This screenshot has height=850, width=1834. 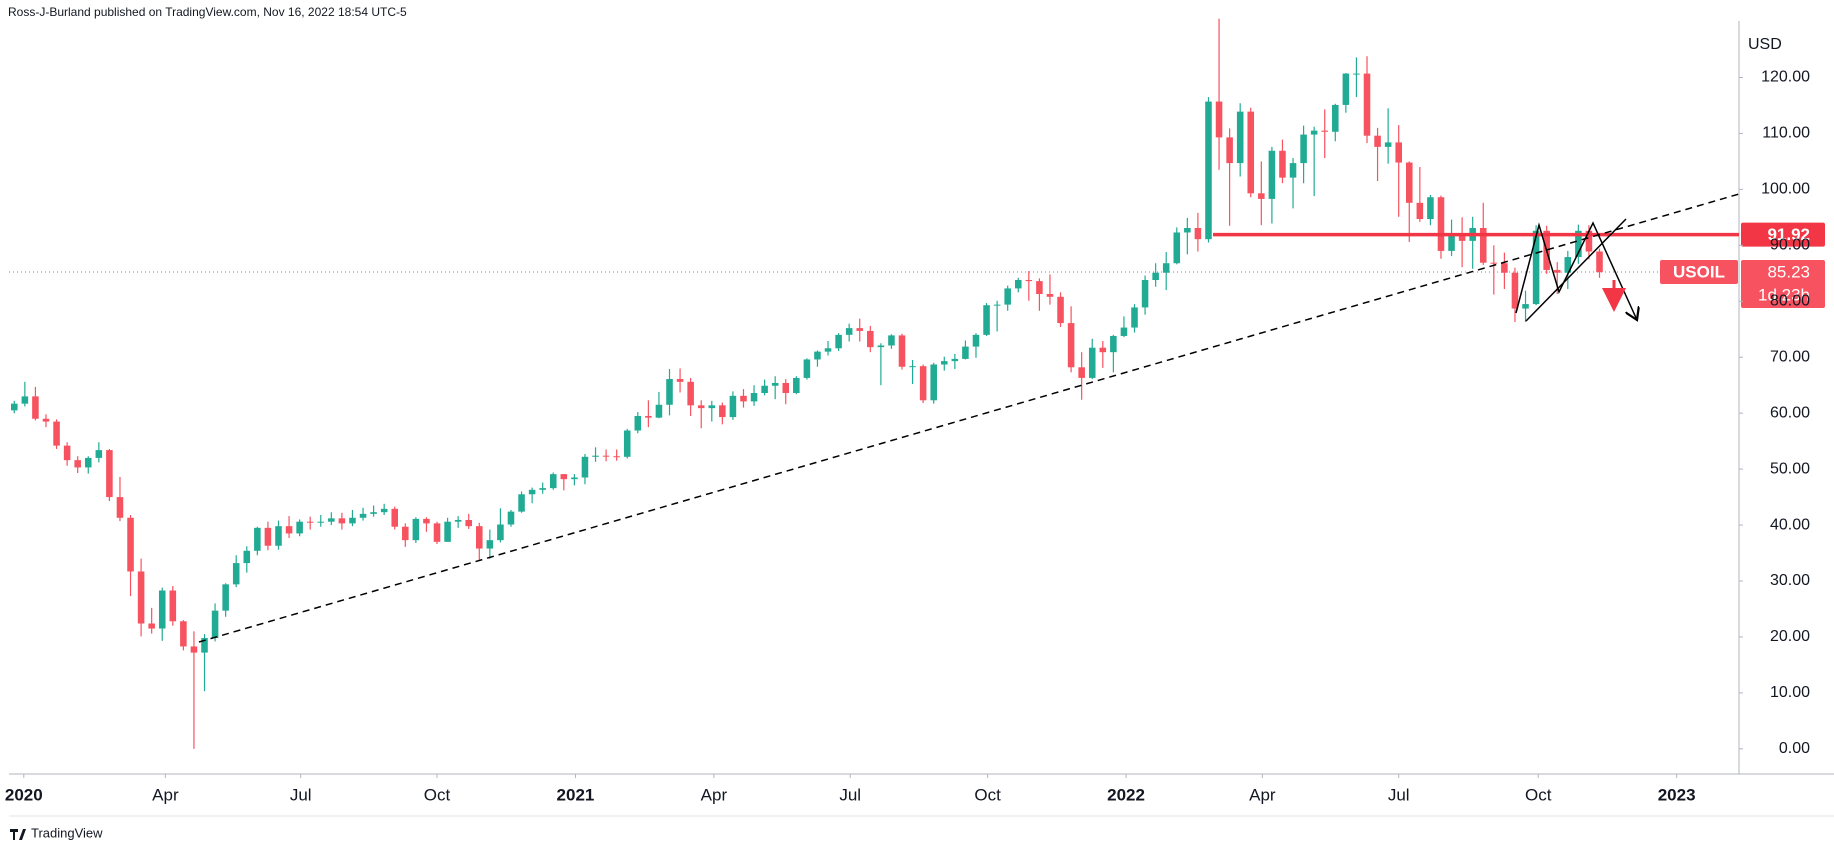 What do you see at coordinates (1790, 412) in the screenshot?
I see `y-tick-label: 60.00` at bounding box center [1790, 412].